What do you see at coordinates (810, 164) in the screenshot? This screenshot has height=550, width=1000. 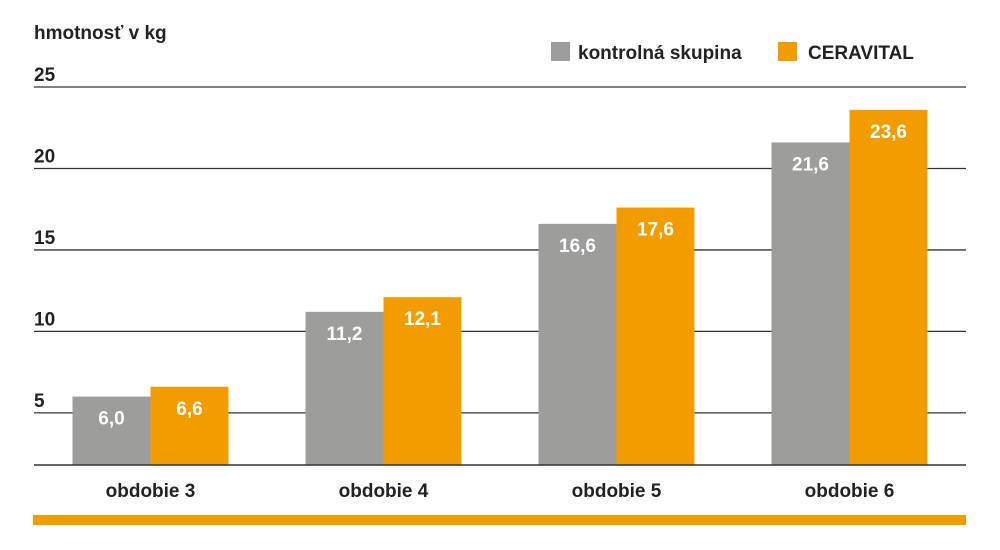 I see `bar-value-label: 21,6` at bounding box center [810, 164].